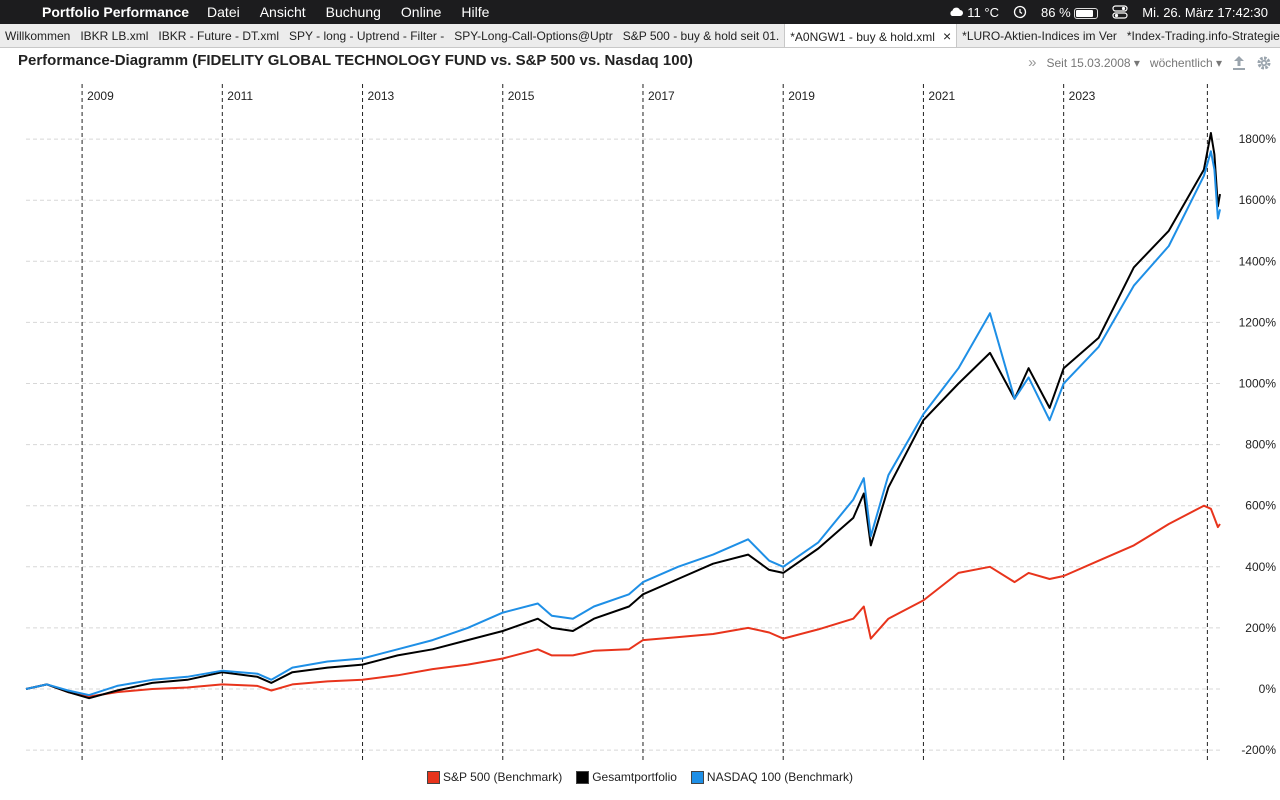 This screenshot has height=800, width=1280. Describe the element at coordinates (801, 96) in the screenshot. I see `x-tick-label: 2019` at that location.